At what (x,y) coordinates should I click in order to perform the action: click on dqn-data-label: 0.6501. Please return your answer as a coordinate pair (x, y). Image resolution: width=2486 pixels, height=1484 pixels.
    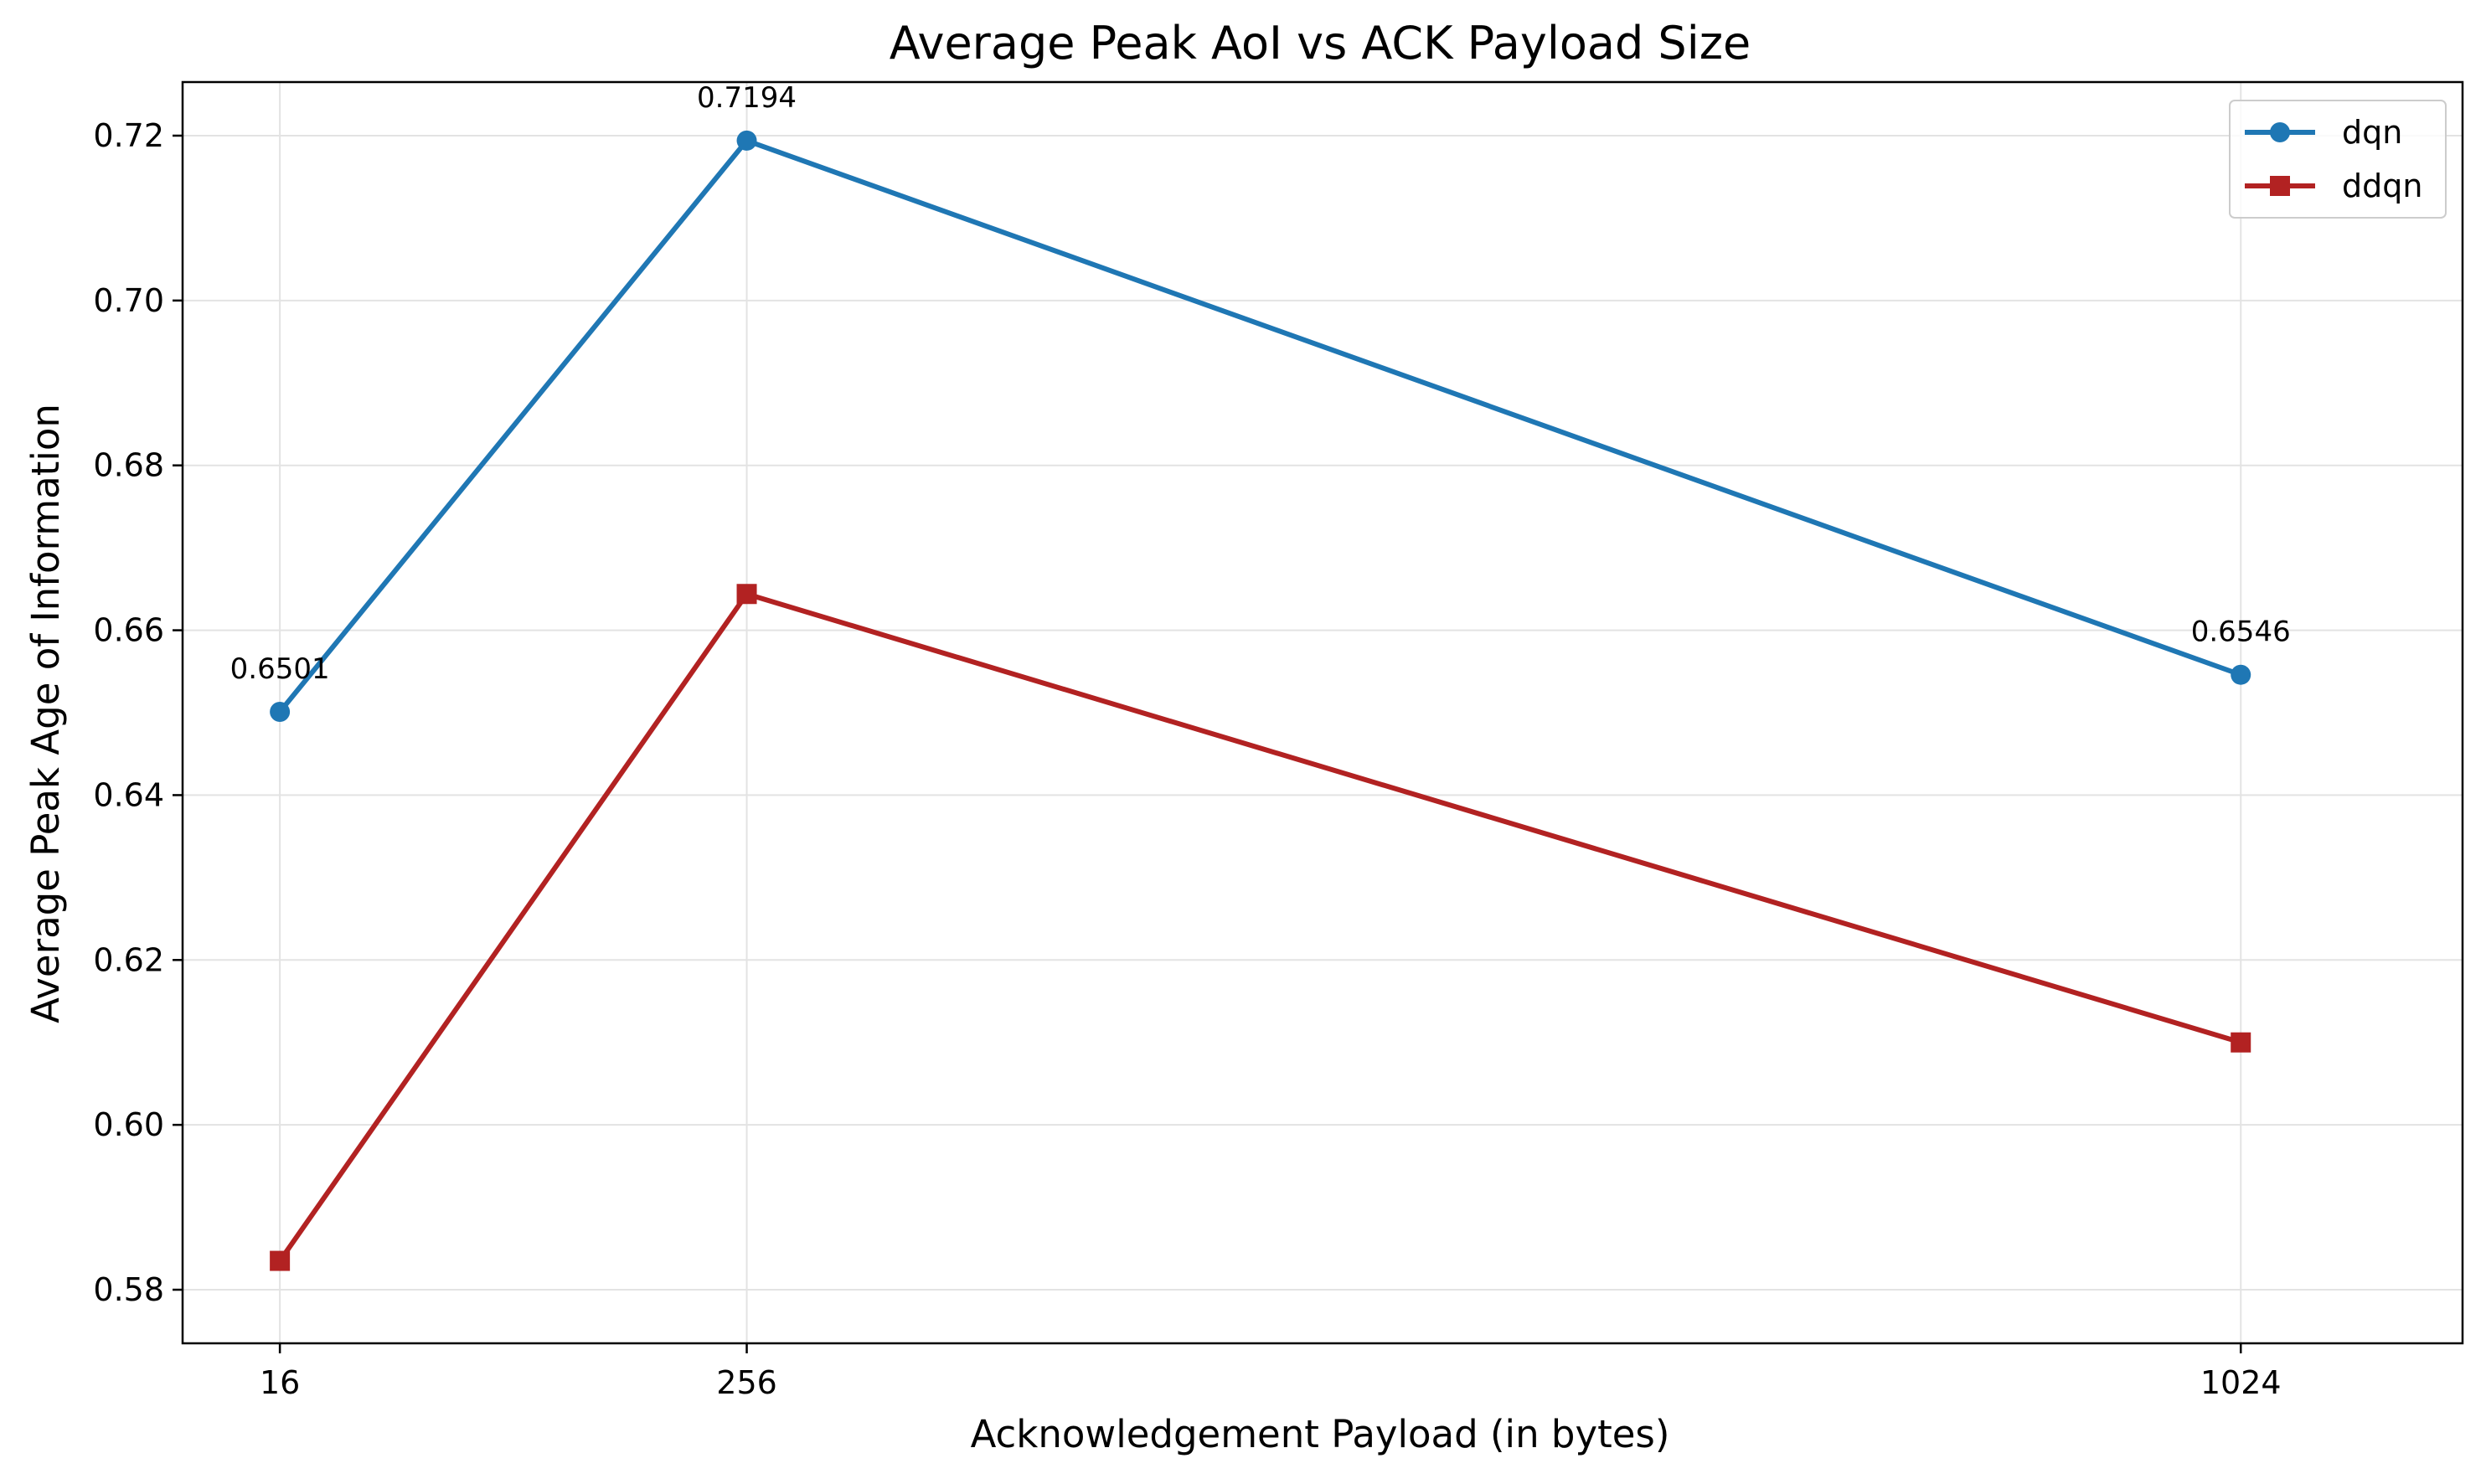
    Looking at the image, I should click on (280, 669).